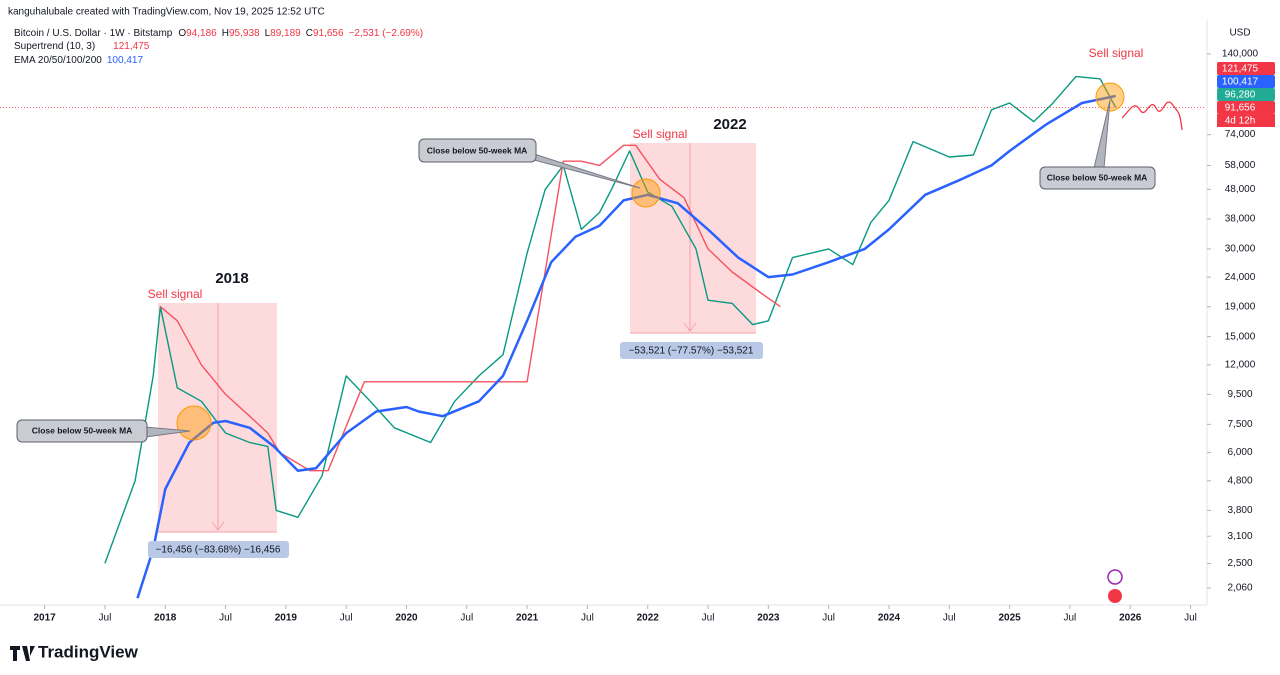  I want to click on legend-value: 100,417, so click(125, 60).